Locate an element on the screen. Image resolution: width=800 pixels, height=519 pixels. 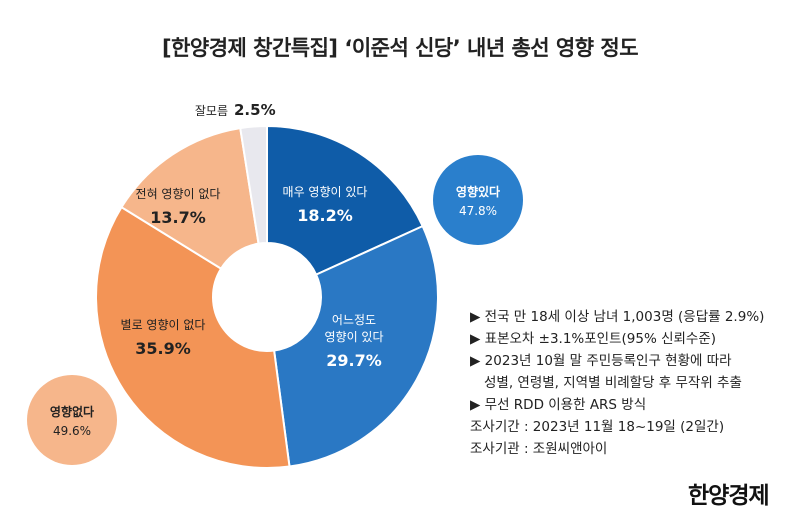
slice-label: 잘모름 is located at coordinates (211, 111).